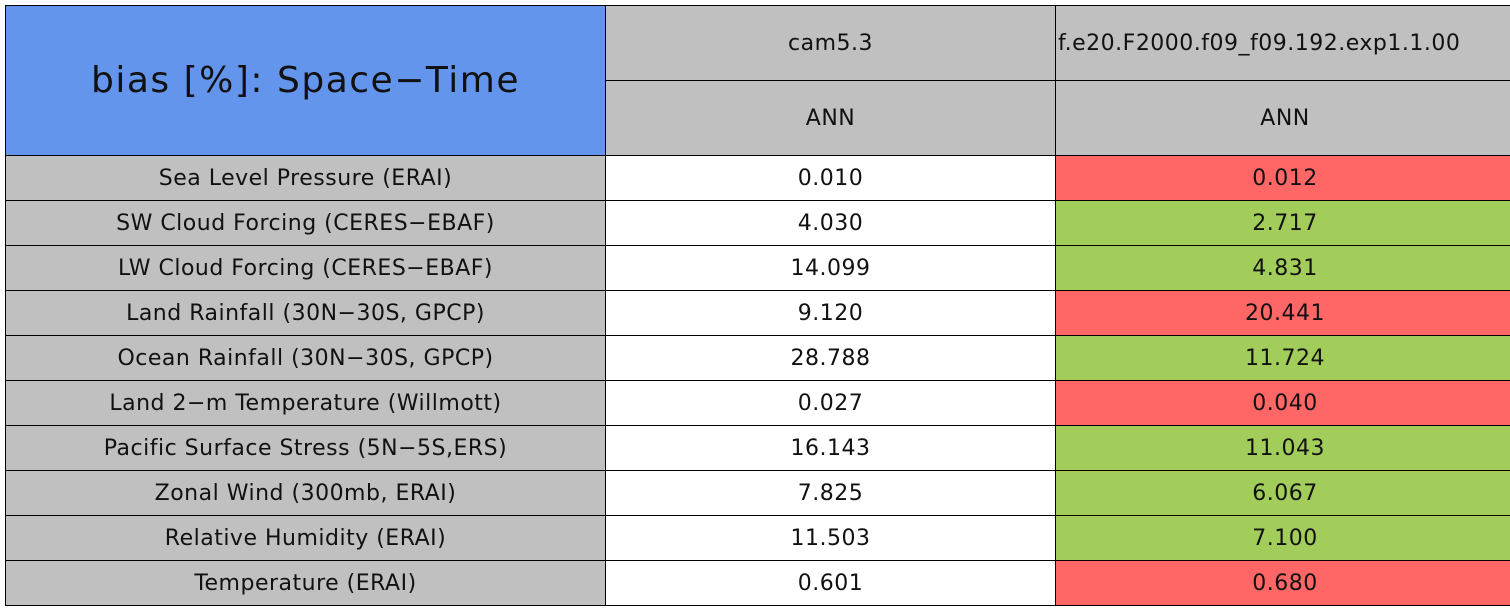 The image size is (1510, 611). What do you see at coordinates (830, 448) in the screenshot?
I see `value-cell: 16.143` at bounding box center [830, 448].